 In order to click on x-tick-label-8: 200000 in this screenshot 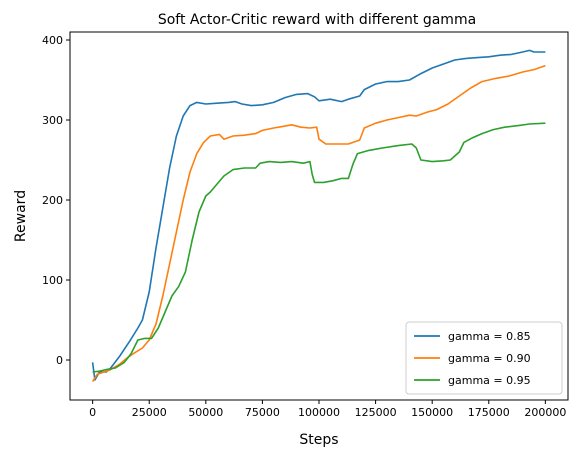, I will do `click(545, 412)`.